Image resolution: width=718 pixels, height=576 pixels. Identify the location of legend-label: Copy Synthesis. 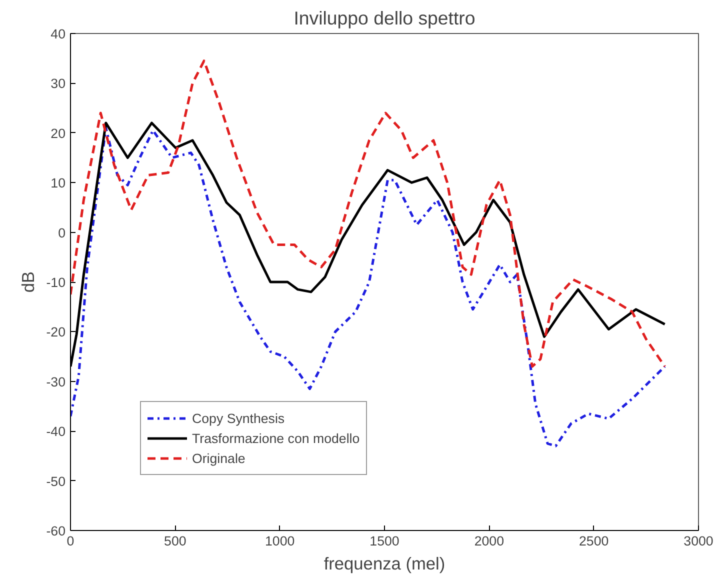
(238, 418).